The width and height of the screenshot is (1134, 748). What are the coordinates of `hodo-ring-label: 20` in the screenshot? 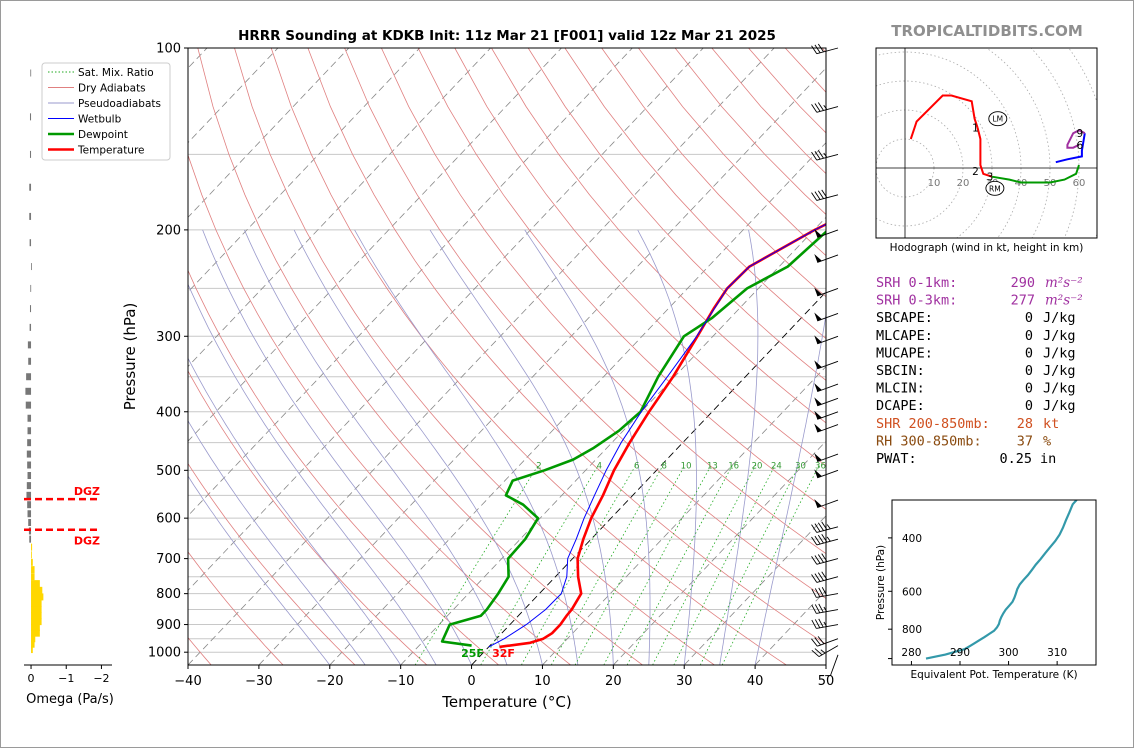 It's located at (963, 183).